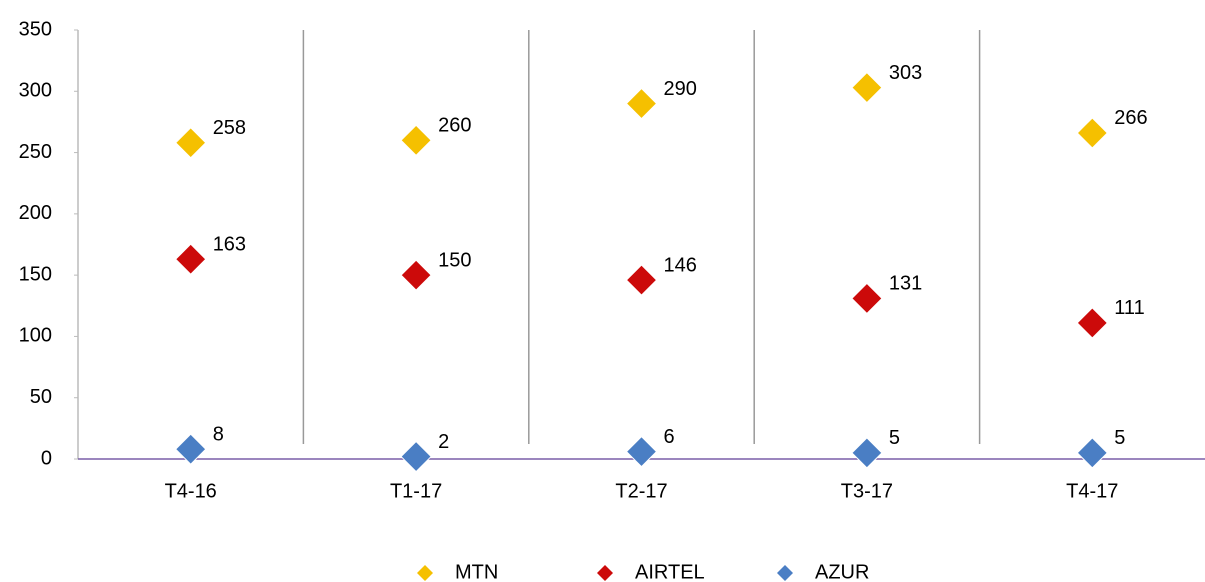 The image size is (1205, 582). Describe the element at coordinates (218, 434) in the screenshot. I see `data-label: 8` at that location.